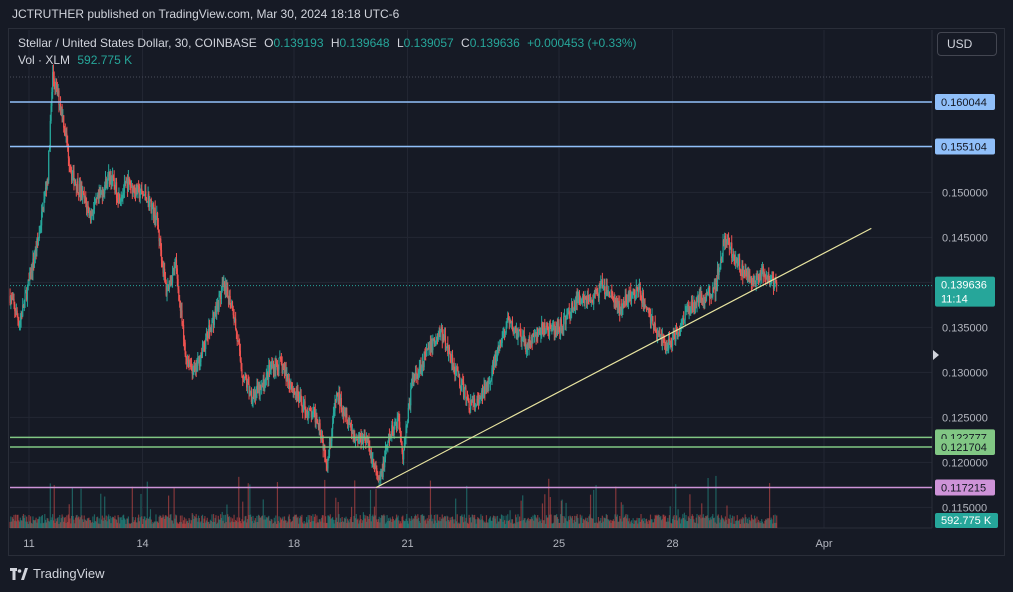  Describe the element at coordinates (44, 60) in the screenshot. I see `volume-label: Vol · XLM` at that location.